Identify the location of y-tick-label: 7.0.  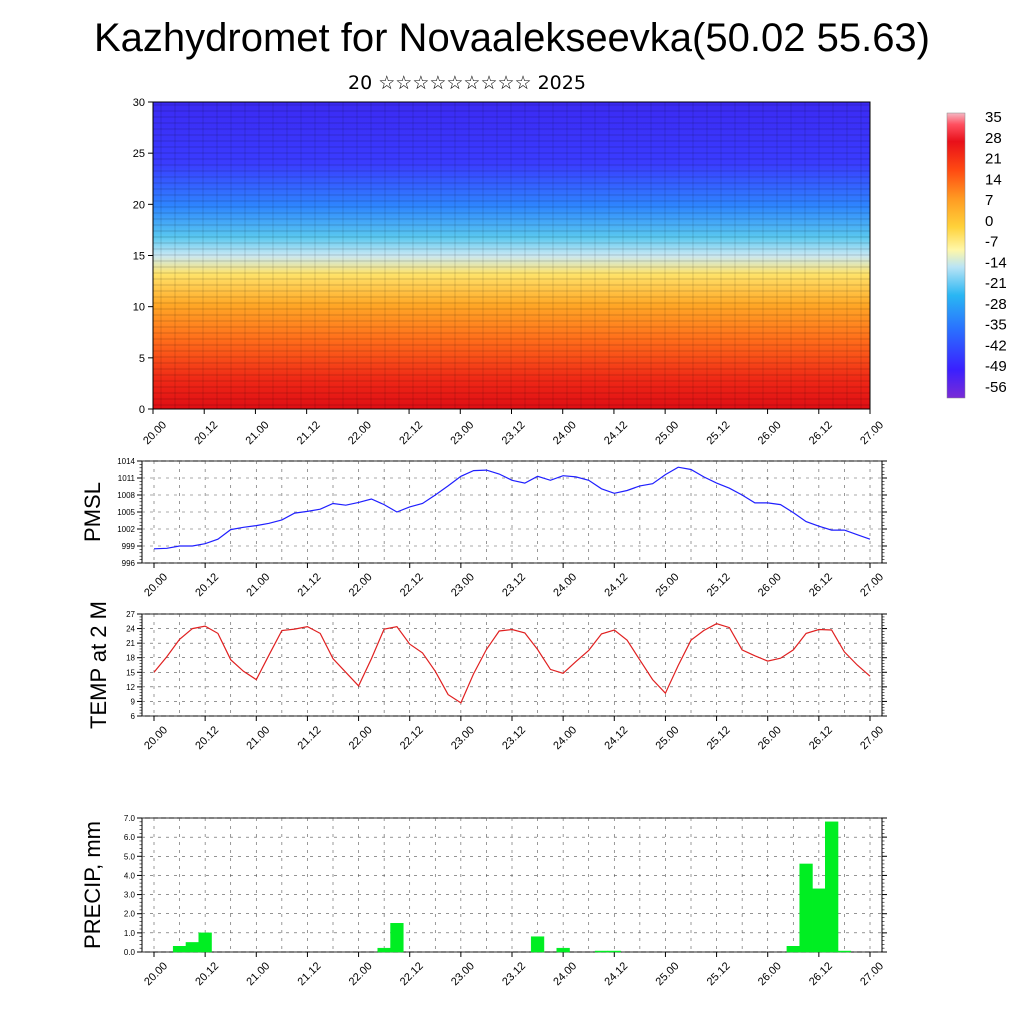
(130, 818).